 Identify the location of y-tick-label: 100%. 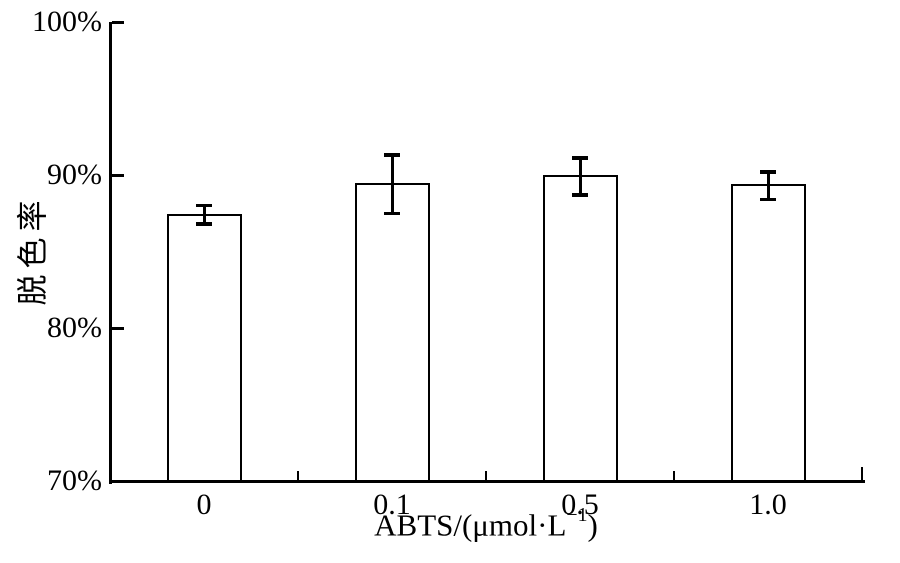
(67, 21).